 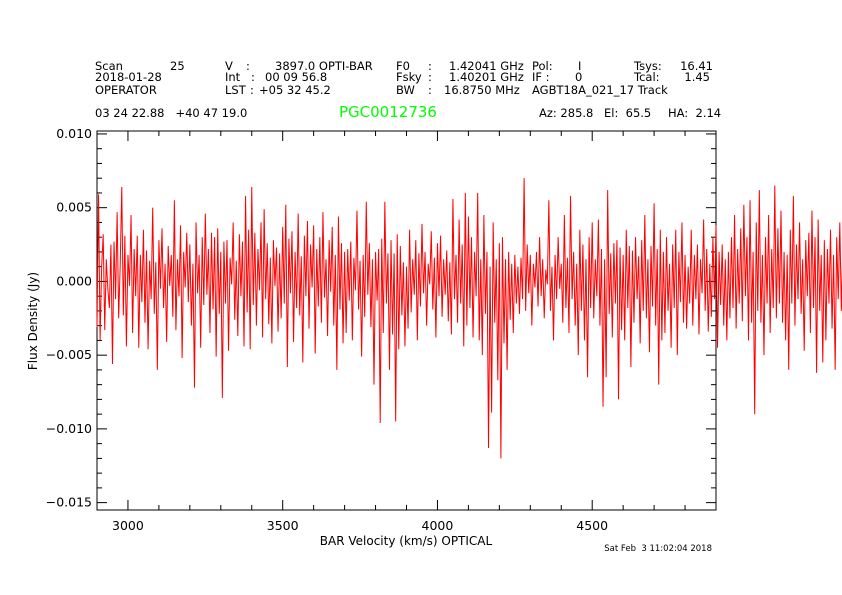 What do you see at coordinates (409, 77) in the screenshot?
I see `fsky-label: Fsky` at bounding box center [409, 77].